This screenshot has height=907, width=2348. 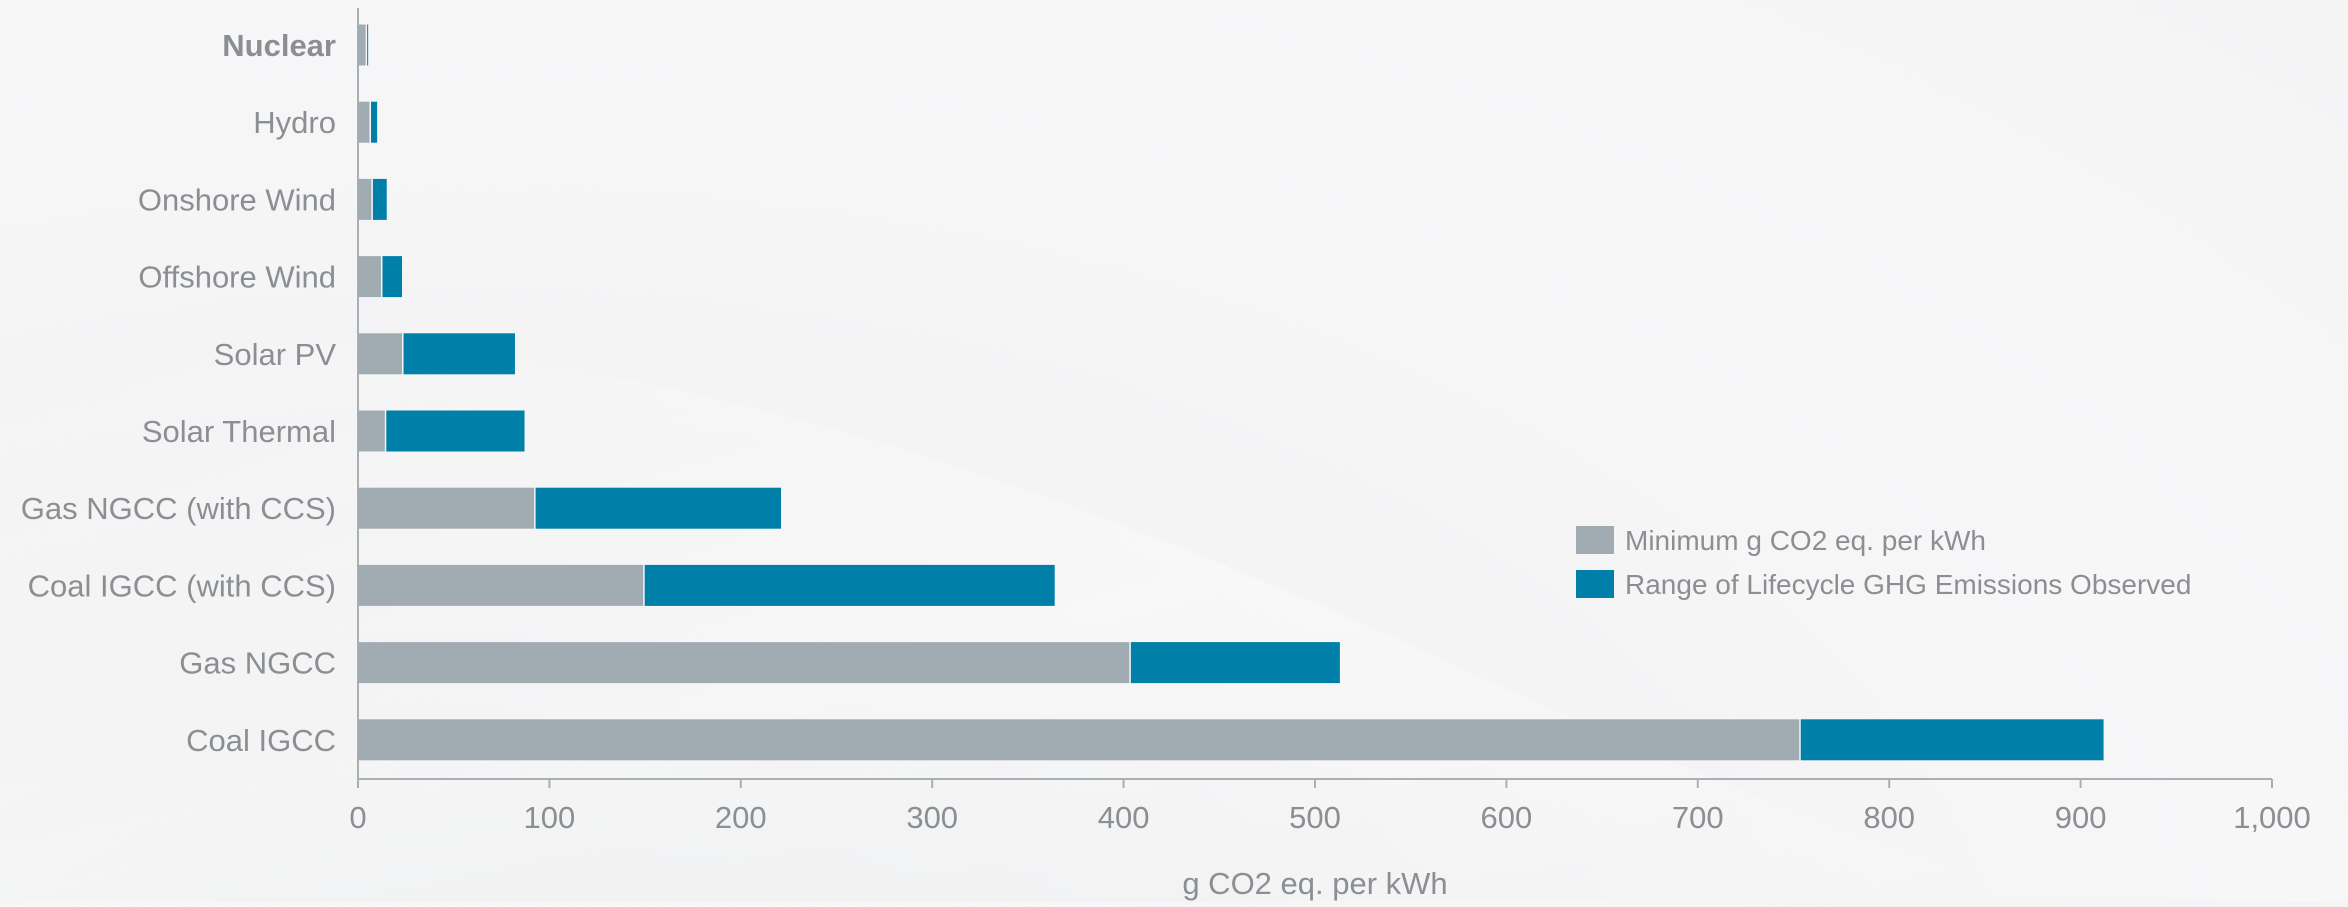 I want to click on category-label: Coal IGCC (with CCS), so click(x=182, y=585).